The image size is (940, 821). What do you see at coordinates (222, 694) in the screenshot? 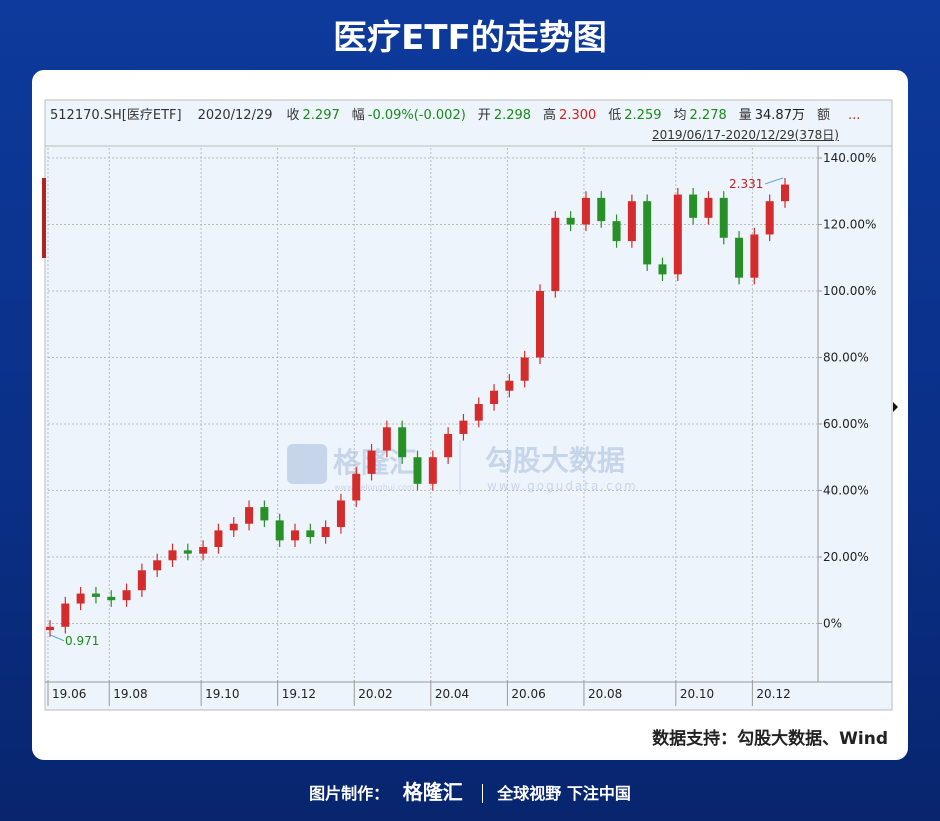
I see `x-tick-label: 19.10` at bounding box center [222, 694].